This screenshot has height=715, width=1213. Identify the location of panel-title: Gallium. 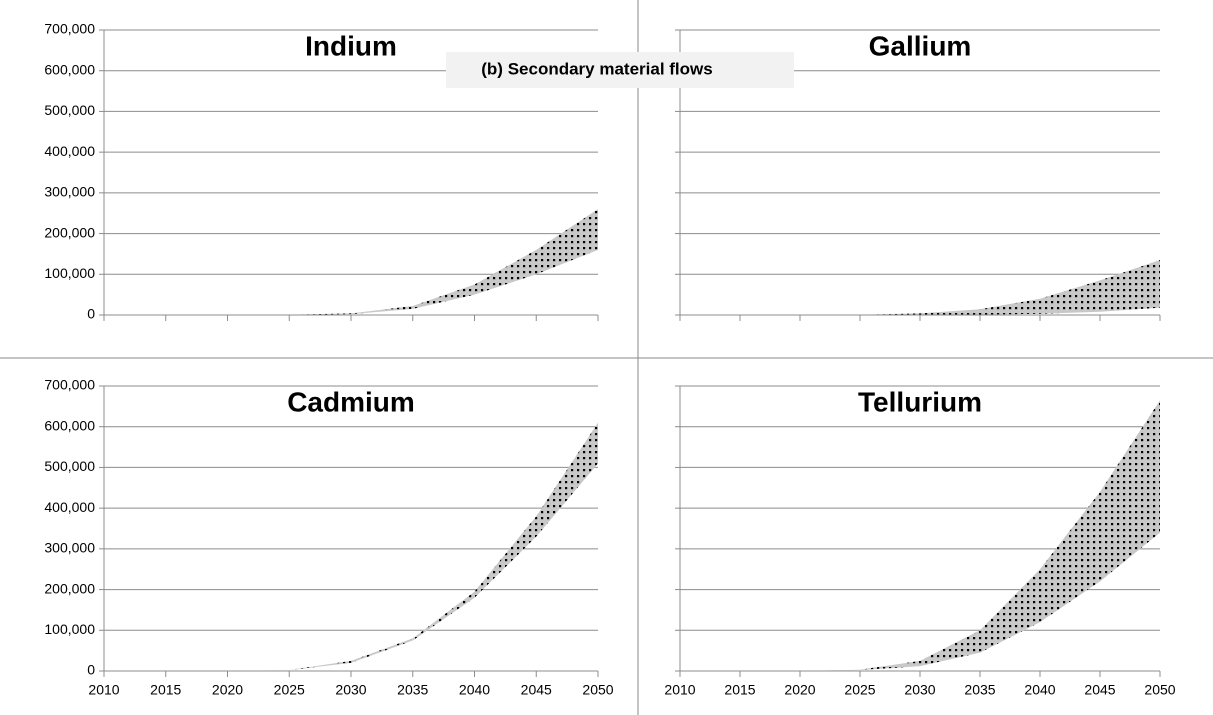
(920, 45).